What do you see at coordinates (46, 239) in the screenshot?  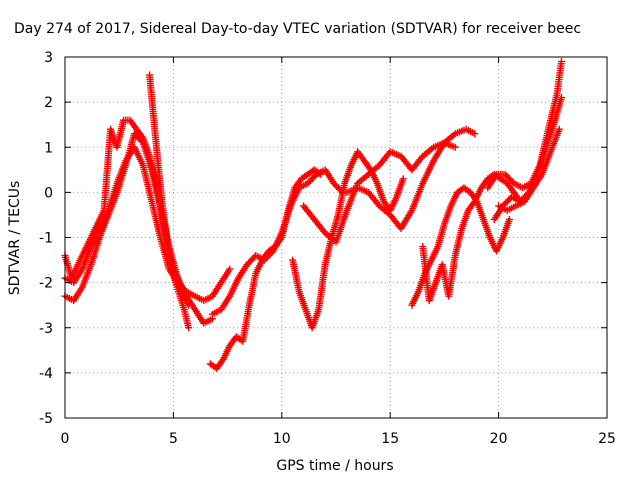 I see `y-tick-label: -1` at bounding box center [46, 239].